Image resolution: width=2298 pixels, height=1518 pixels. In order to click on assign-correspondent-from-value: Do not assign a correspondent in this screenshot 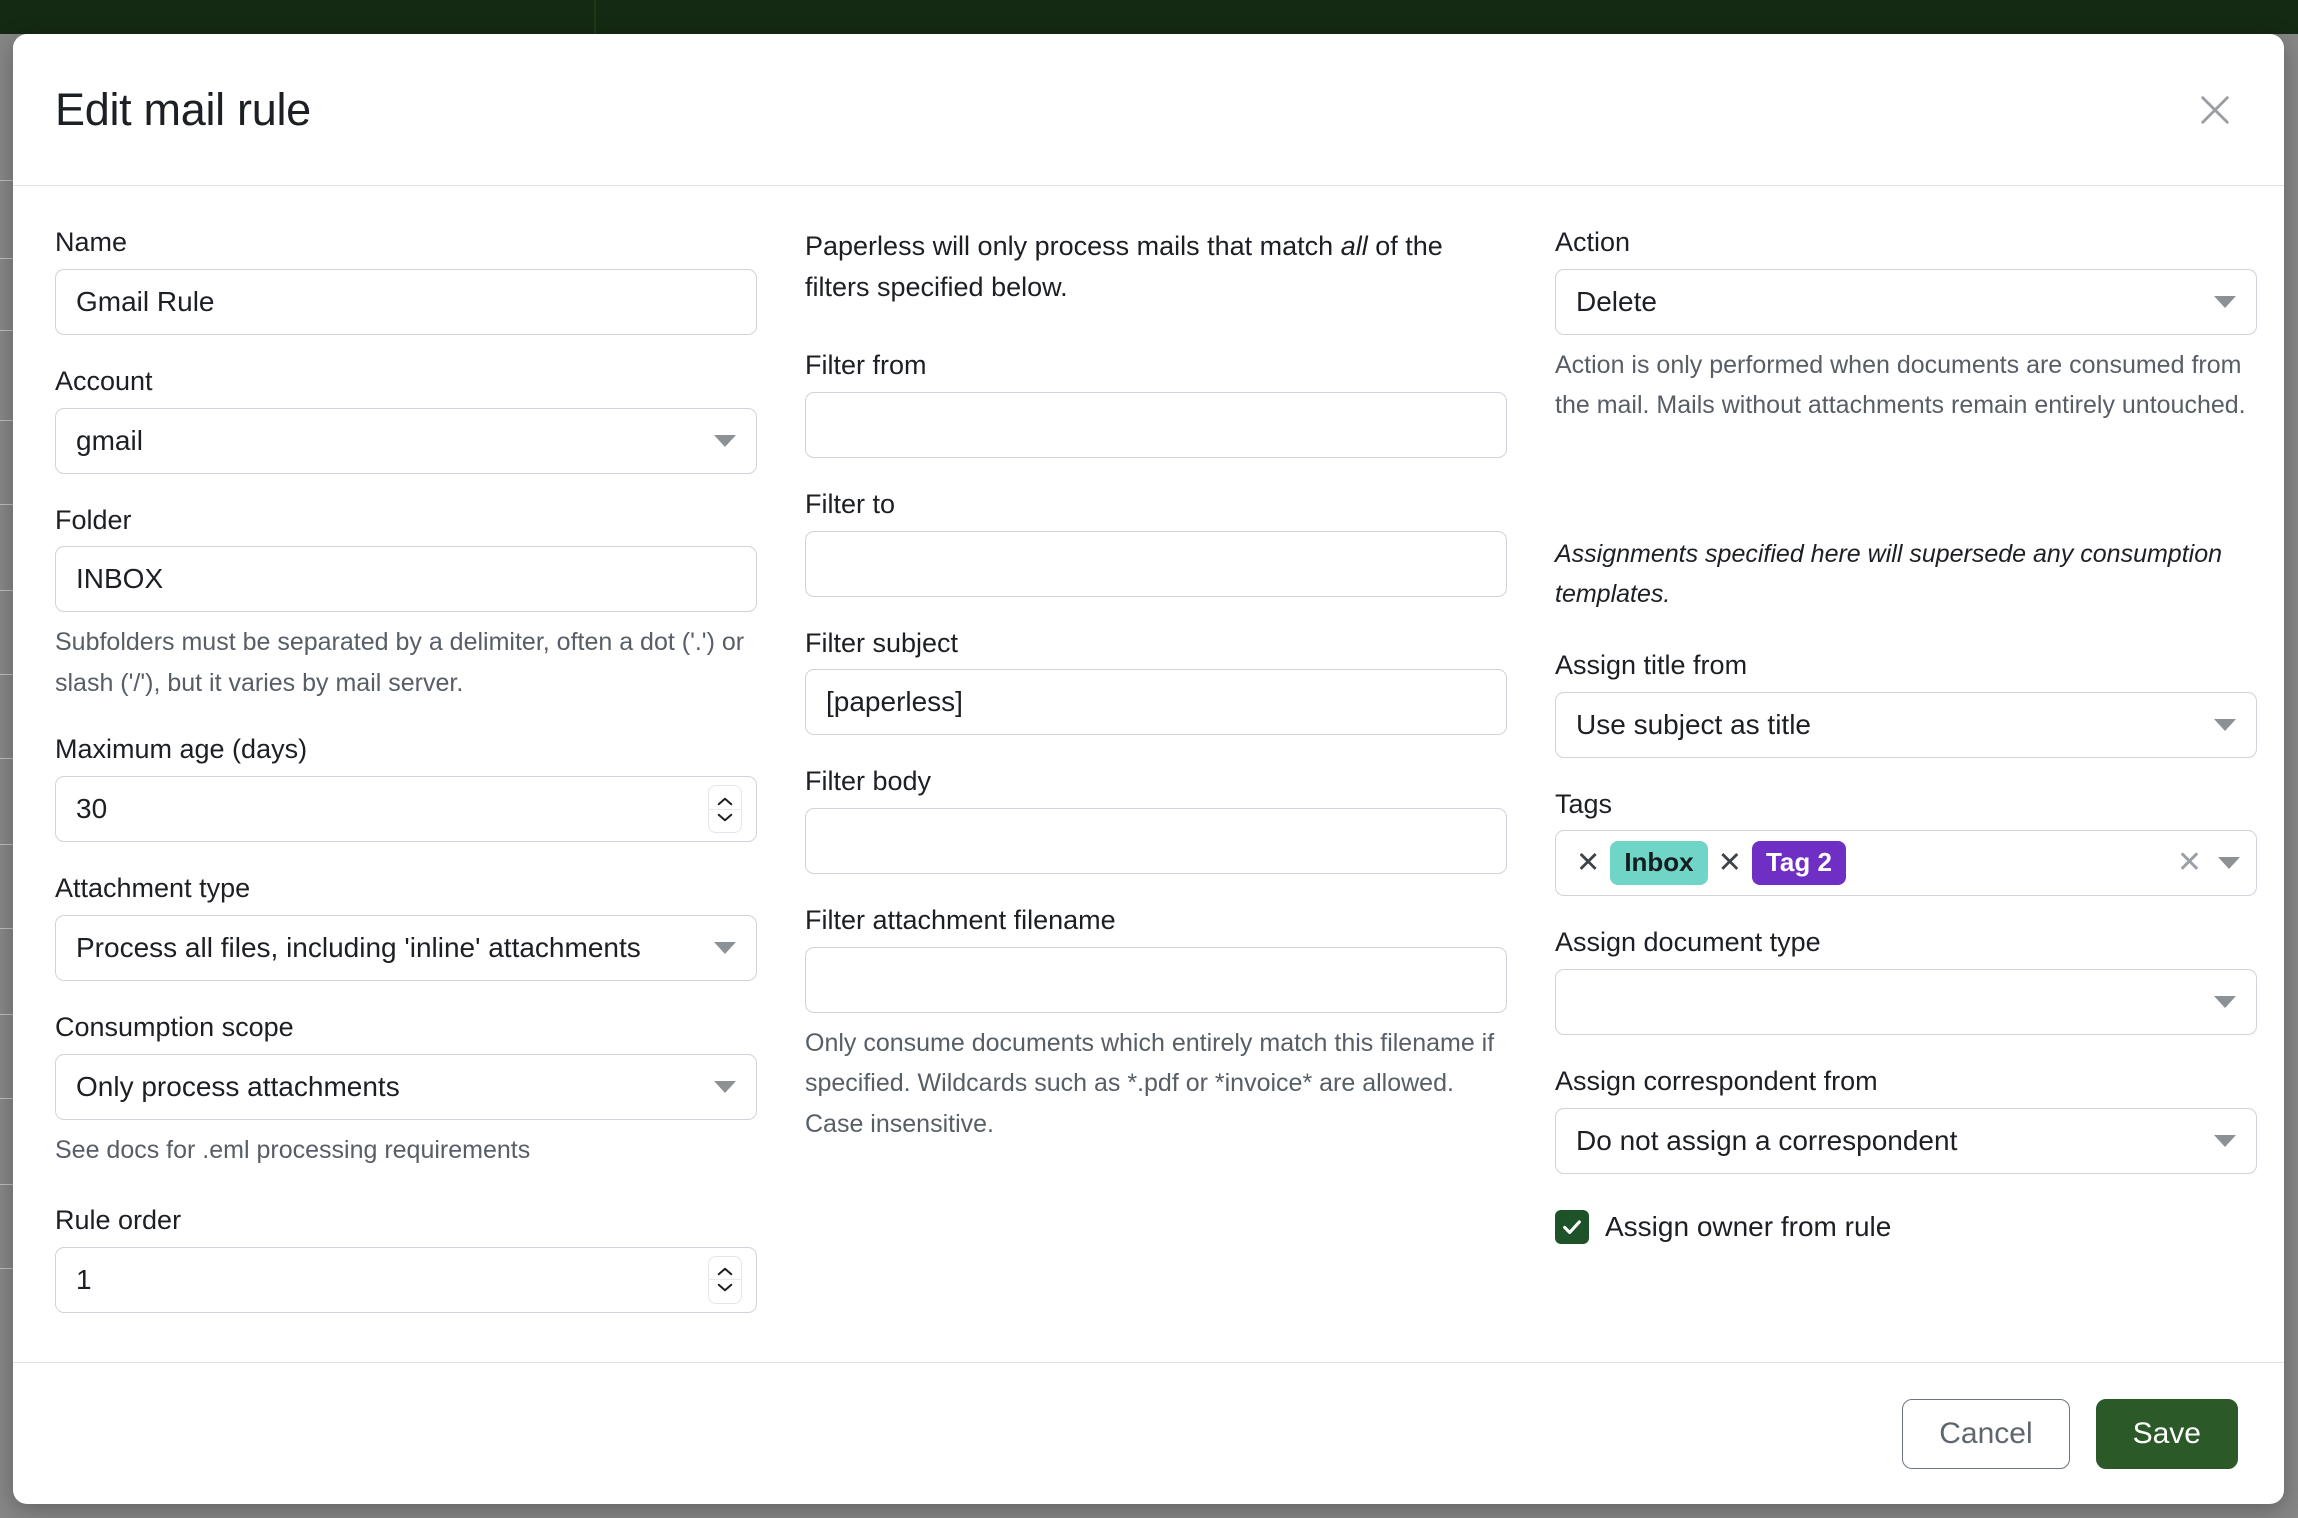, I will do `click(1767, 1140)`.